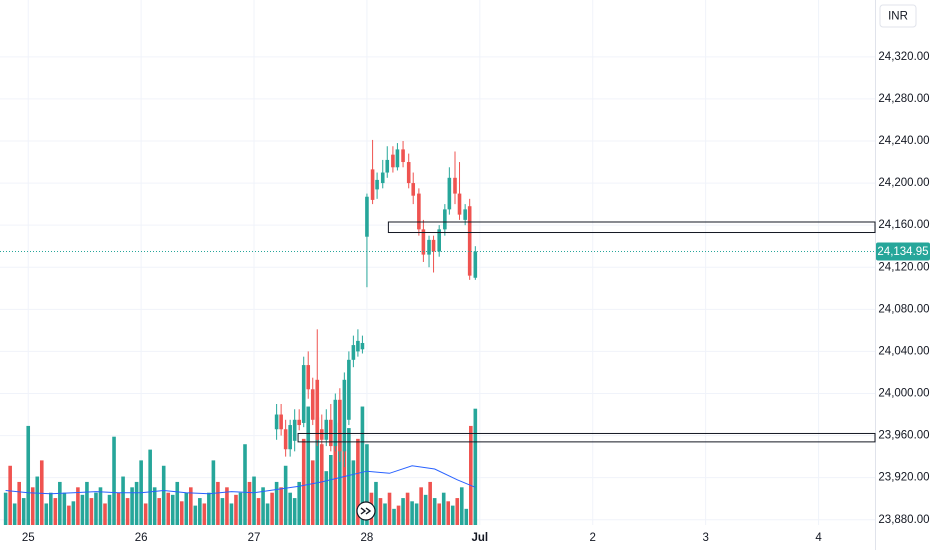 This screenshot has height=550, width=932. I want to click on y-tick-label: 24,000.00, so click(903, 394).